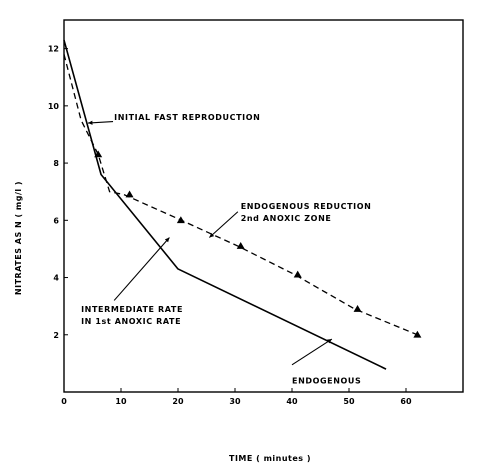  What do you see at coordinates (326, 380) in the screenshot?
I see `annotation-label: ENDOGENOUS` at bounding box center [326, 380].